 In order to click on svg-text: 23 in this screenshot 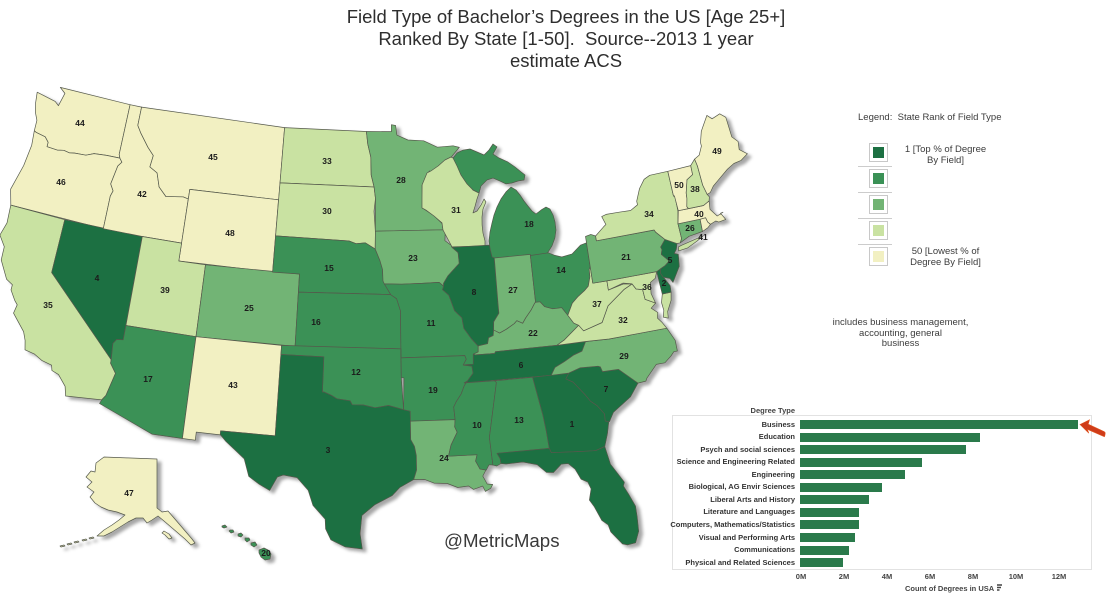, I will do `click(413, 258)`.